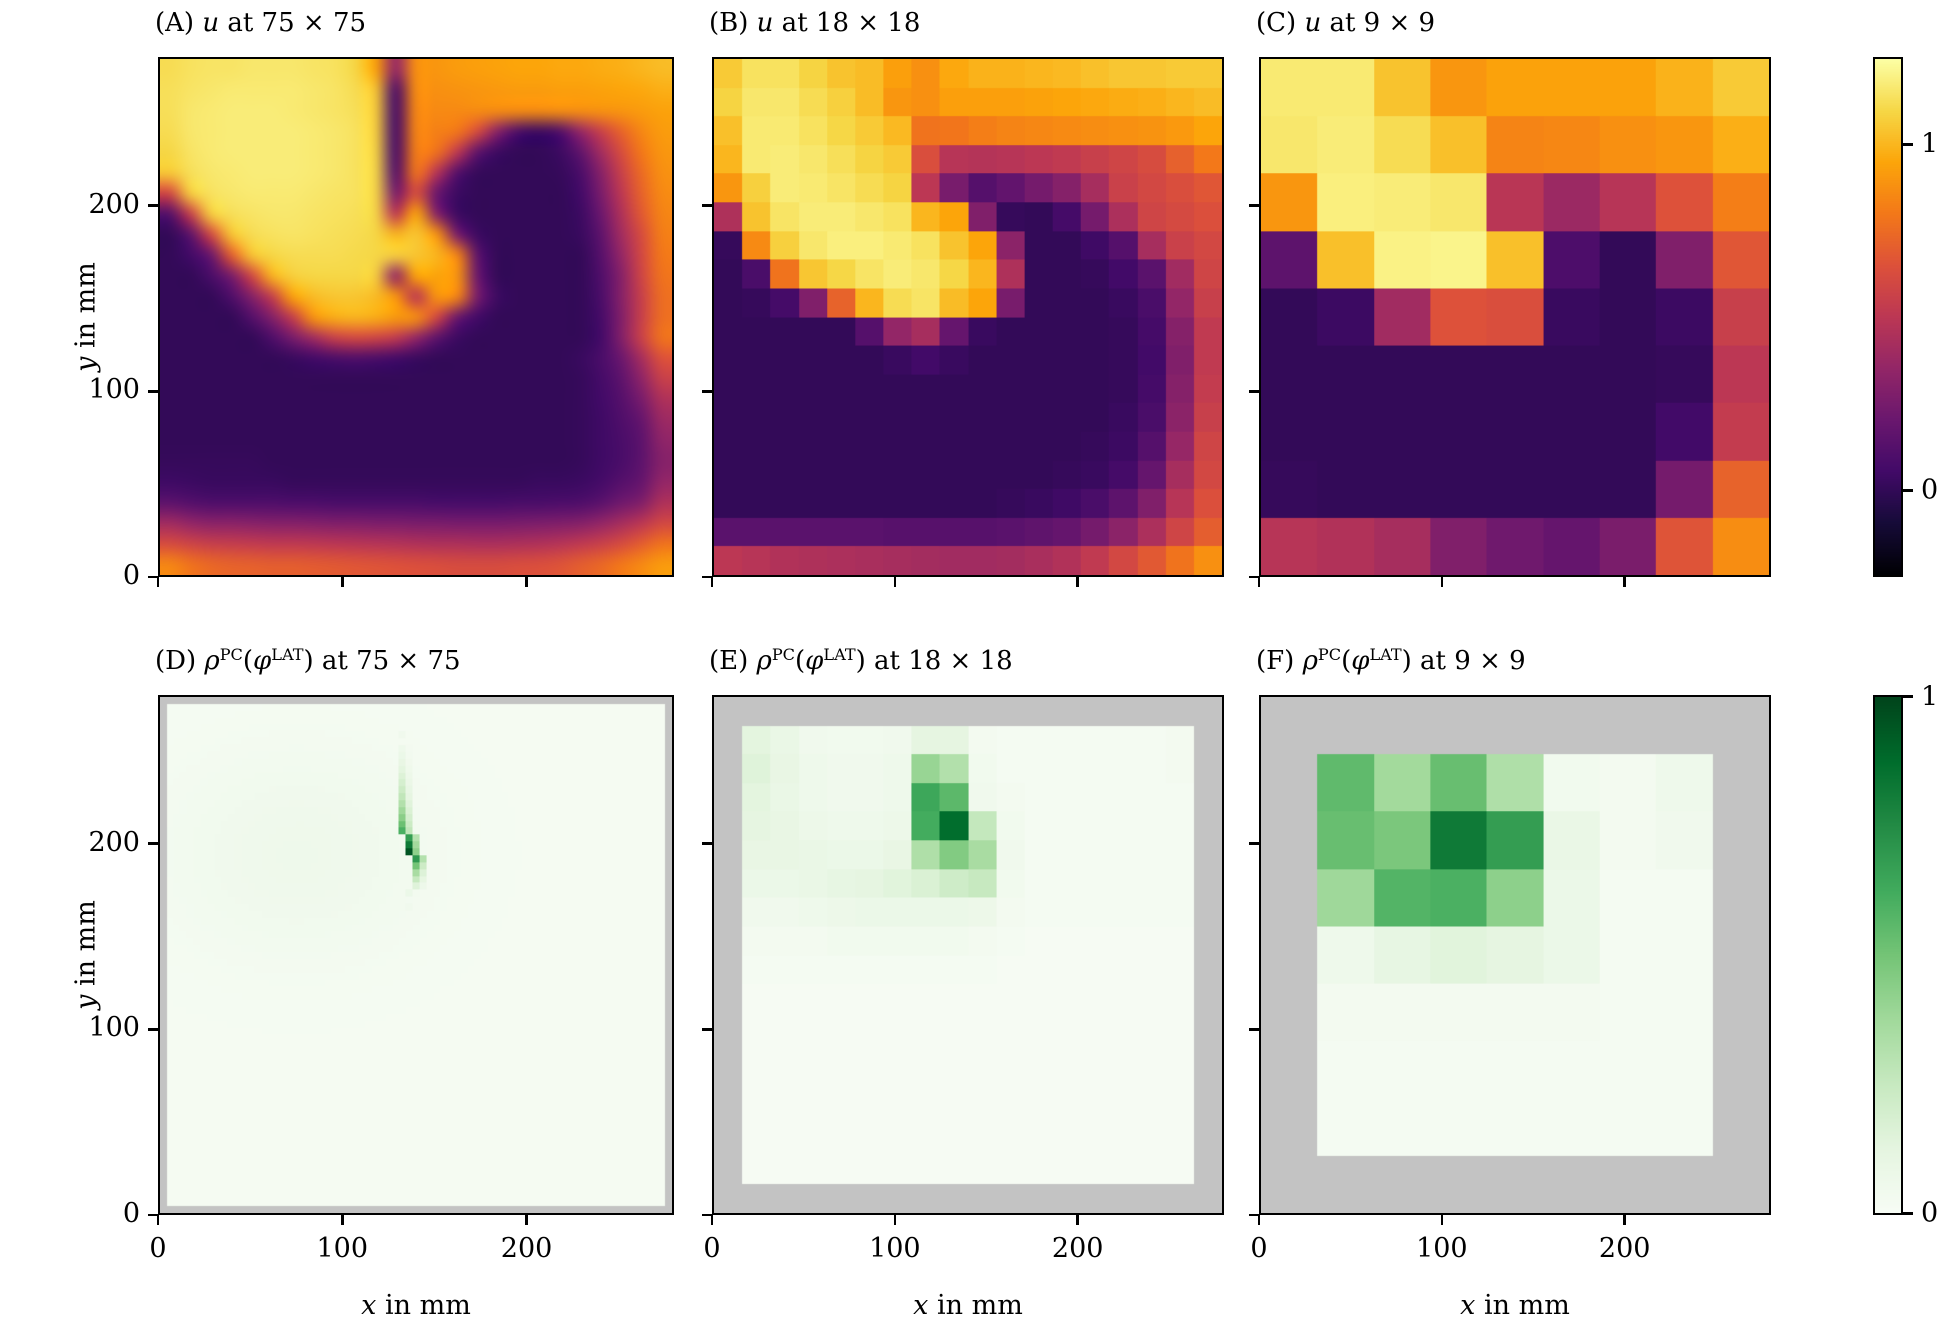  Describe the element at coordinates (1930, 144) in the screenshot. I see `colorbar-top-label-1: 1` at that location.